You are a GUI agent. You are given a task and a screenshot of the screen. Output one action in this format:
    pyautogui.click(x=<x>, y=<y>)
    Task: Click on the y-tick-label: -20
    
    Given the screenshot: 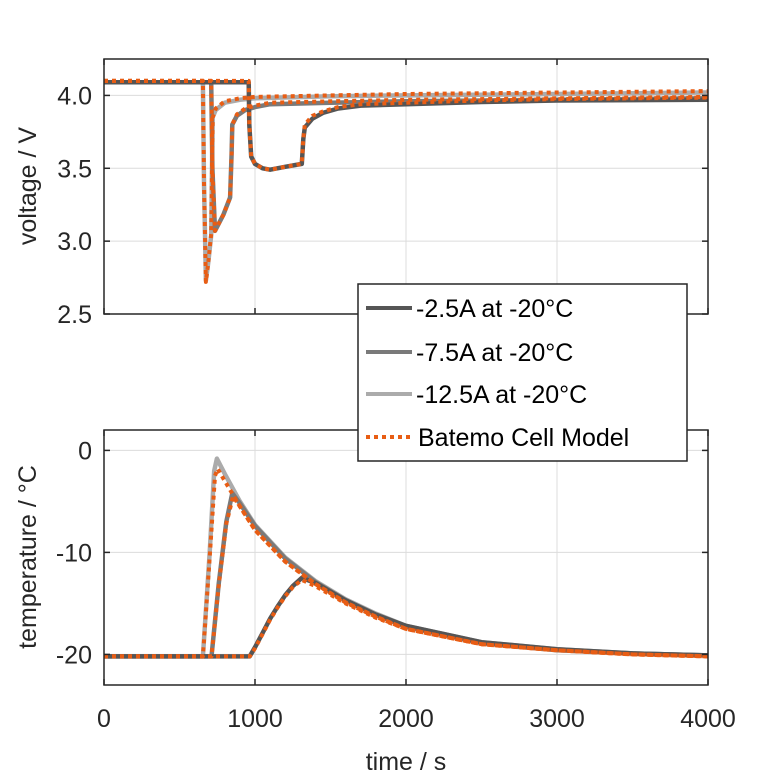 What is the action you would take?
    pyautogui.click(x=74, y=655)
    